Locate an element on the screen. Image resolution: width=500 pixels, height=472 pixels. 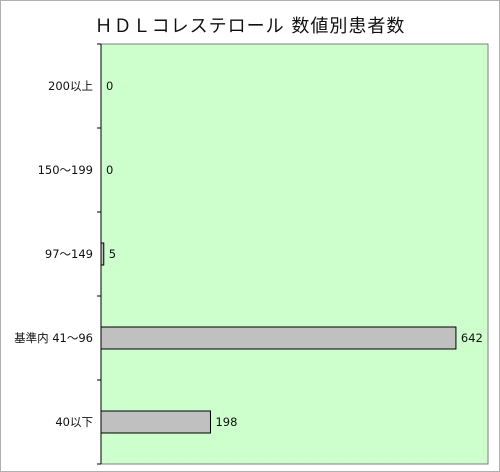
chart-title: ＨＤＬコレステロール 数値別患者数 is located at coordinates (250, 26).